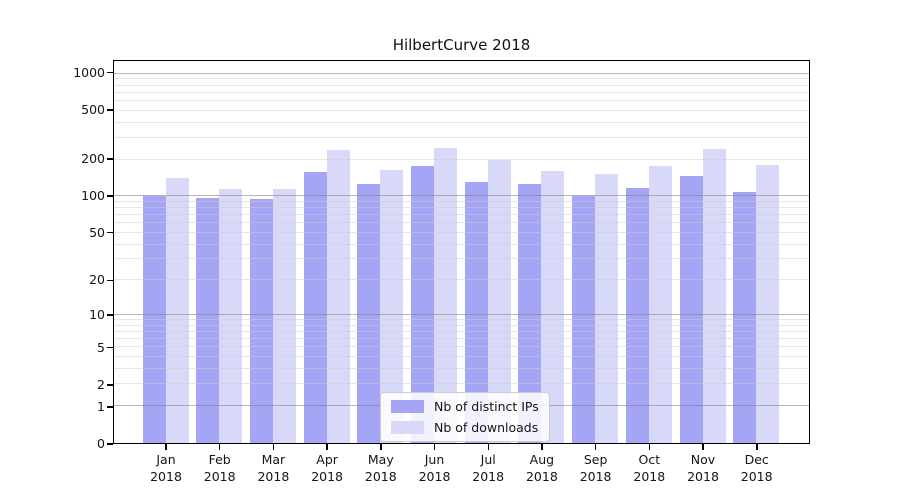 This screenshot has width=900, height=500. What do you see at coordinates (595, 476) in the screenshot?
I see `x-tick-year-sep-2018: 2018` at bounding box center [595, 476].